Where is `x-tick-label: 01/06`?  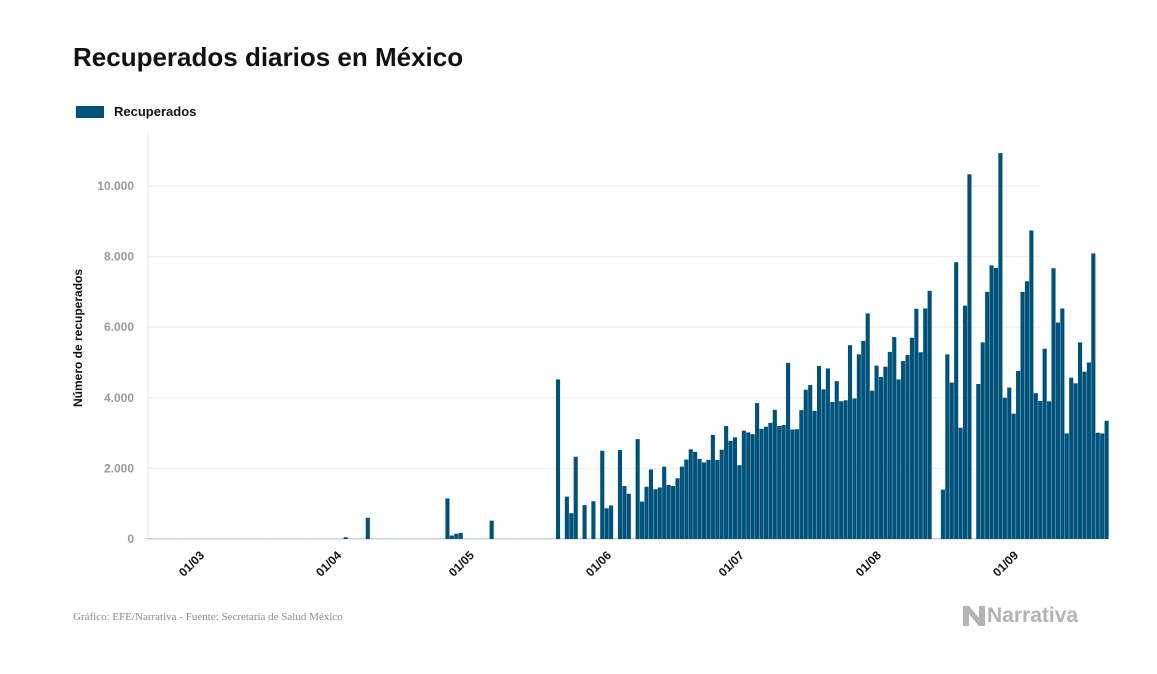
x-tick-label: 01/06 is located at coordinates (598, 563).